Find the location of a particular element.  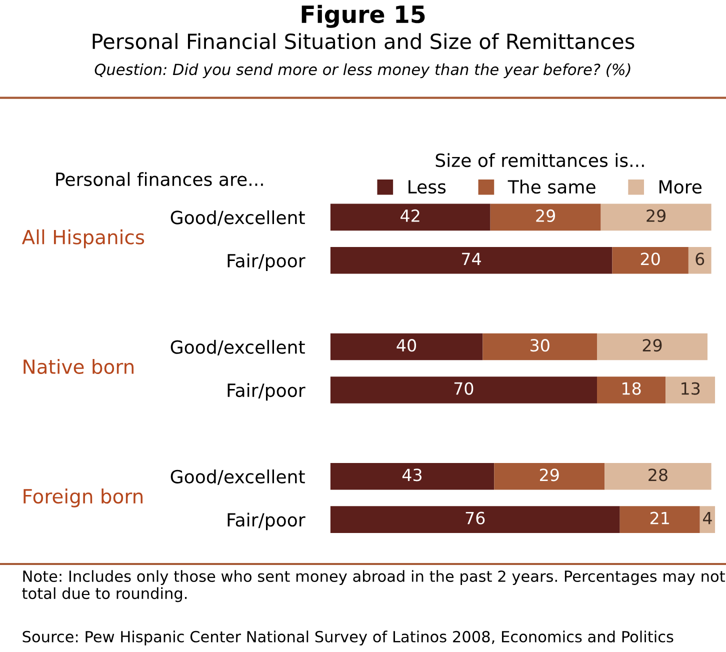

data-label: 76 is located at coordinates (475, 518).